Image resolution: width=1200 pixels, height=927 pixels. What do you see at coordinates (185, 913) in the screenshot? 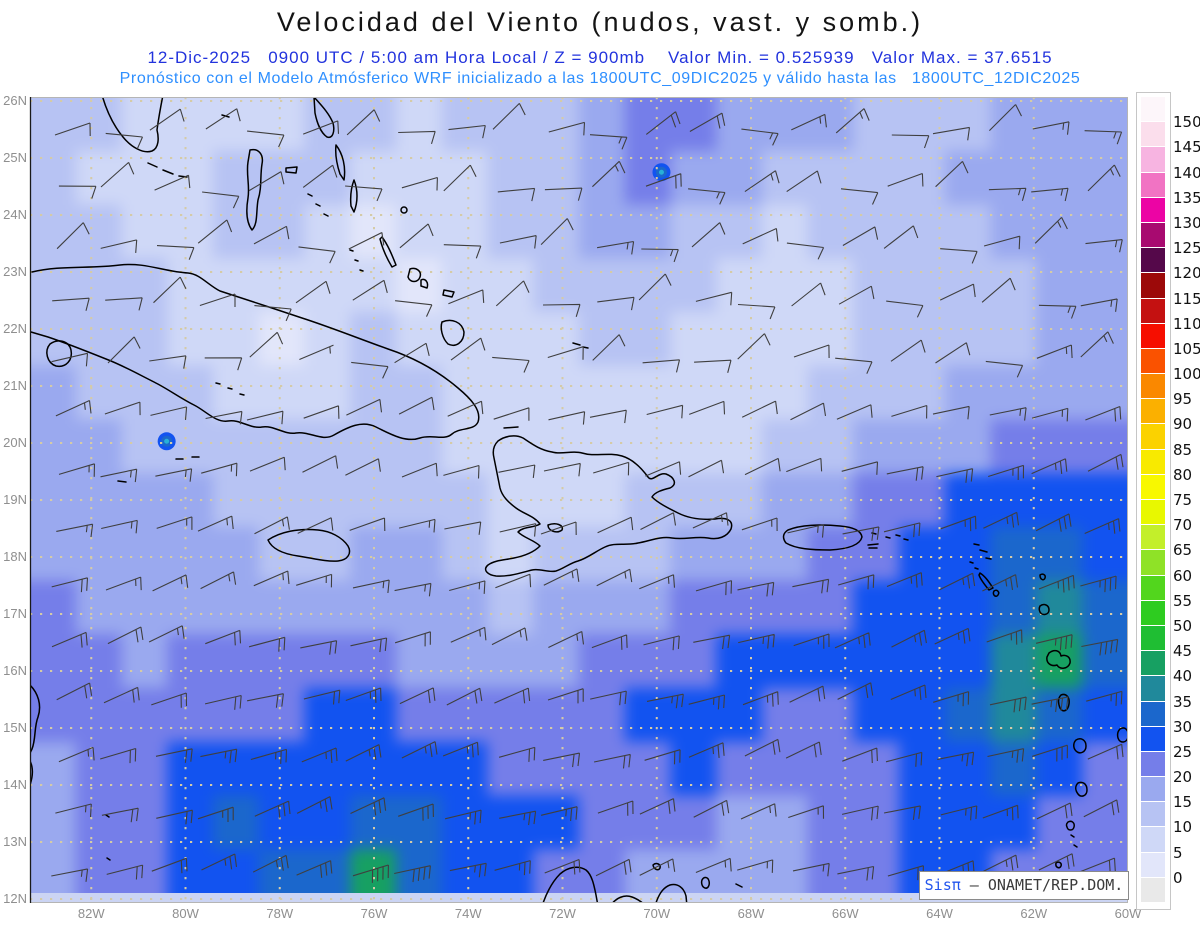
I see `x-axis-label: 80W` at bounding box center [185, 913].